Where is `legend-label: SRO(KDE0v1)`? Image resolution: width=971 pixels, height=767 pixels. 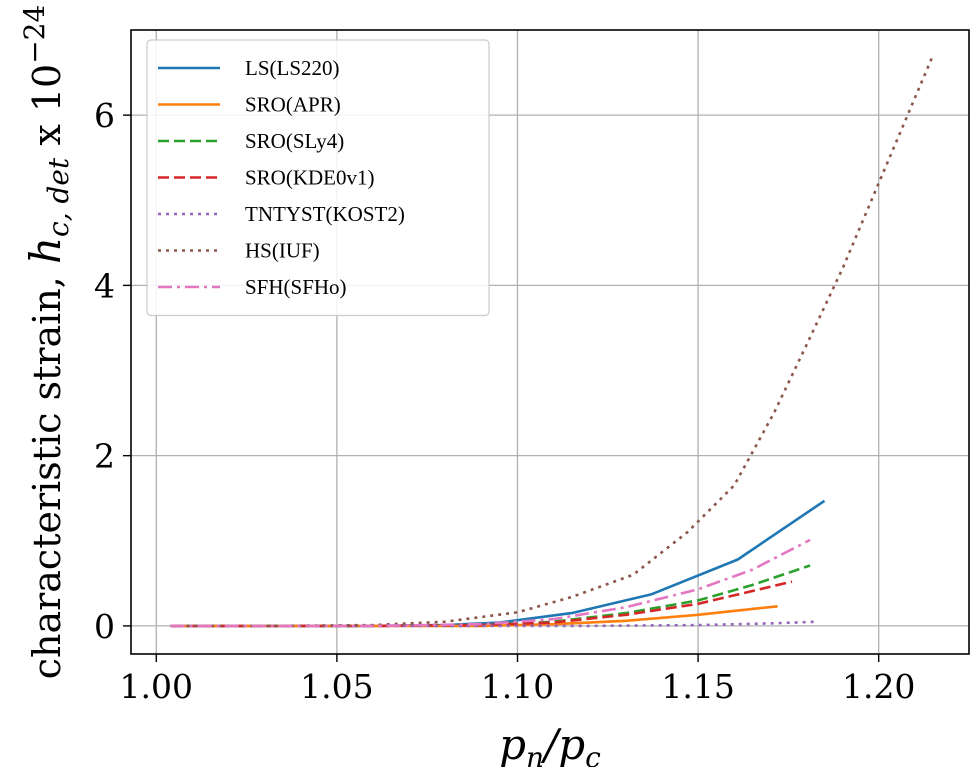
legend-label: SRO(KDE0v1) is located at coordinates (310, 178).